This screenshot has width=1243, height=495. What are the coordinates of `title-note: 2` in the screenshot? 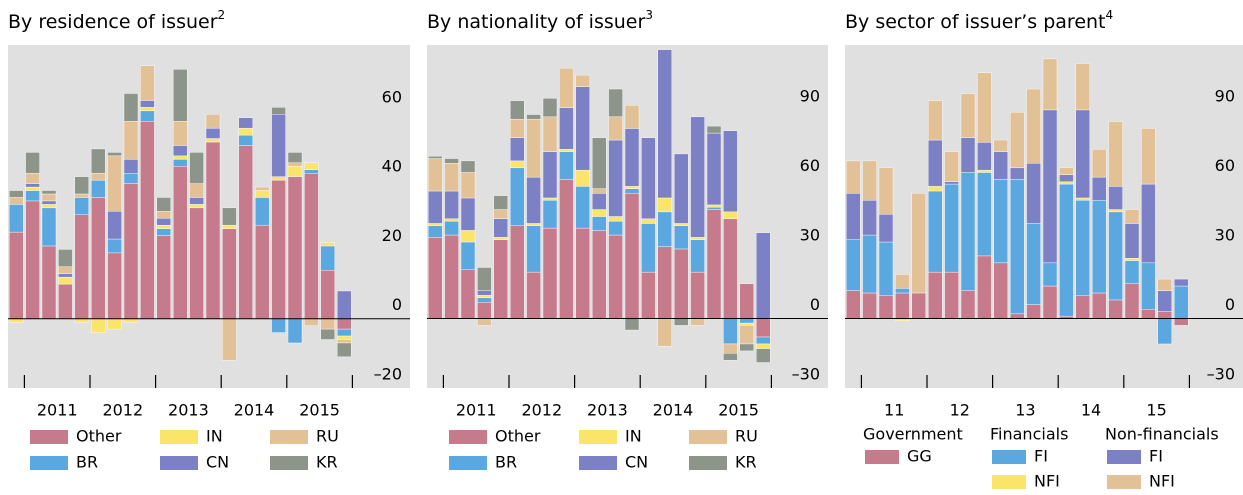 It's located at (222, 15).